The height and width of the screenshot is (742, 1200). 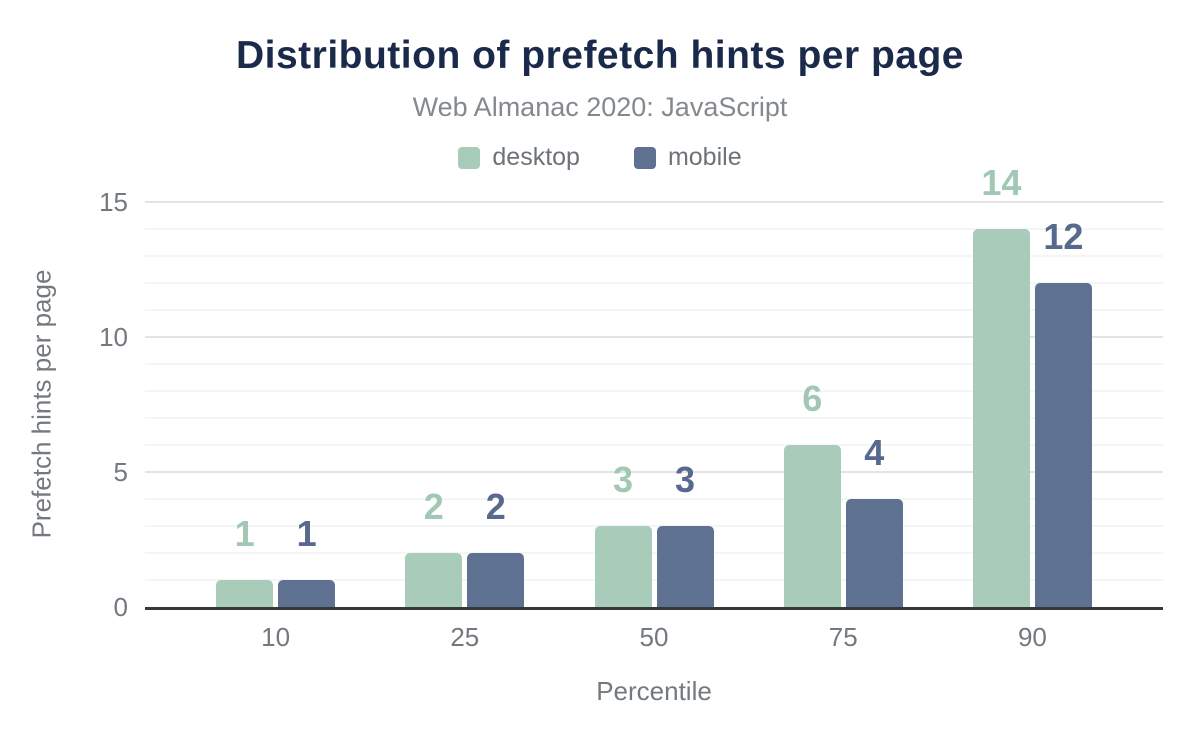 I want to click on chart-subtitle: Web Almanac 2020: JavaScript, so click(x=600, y=107).